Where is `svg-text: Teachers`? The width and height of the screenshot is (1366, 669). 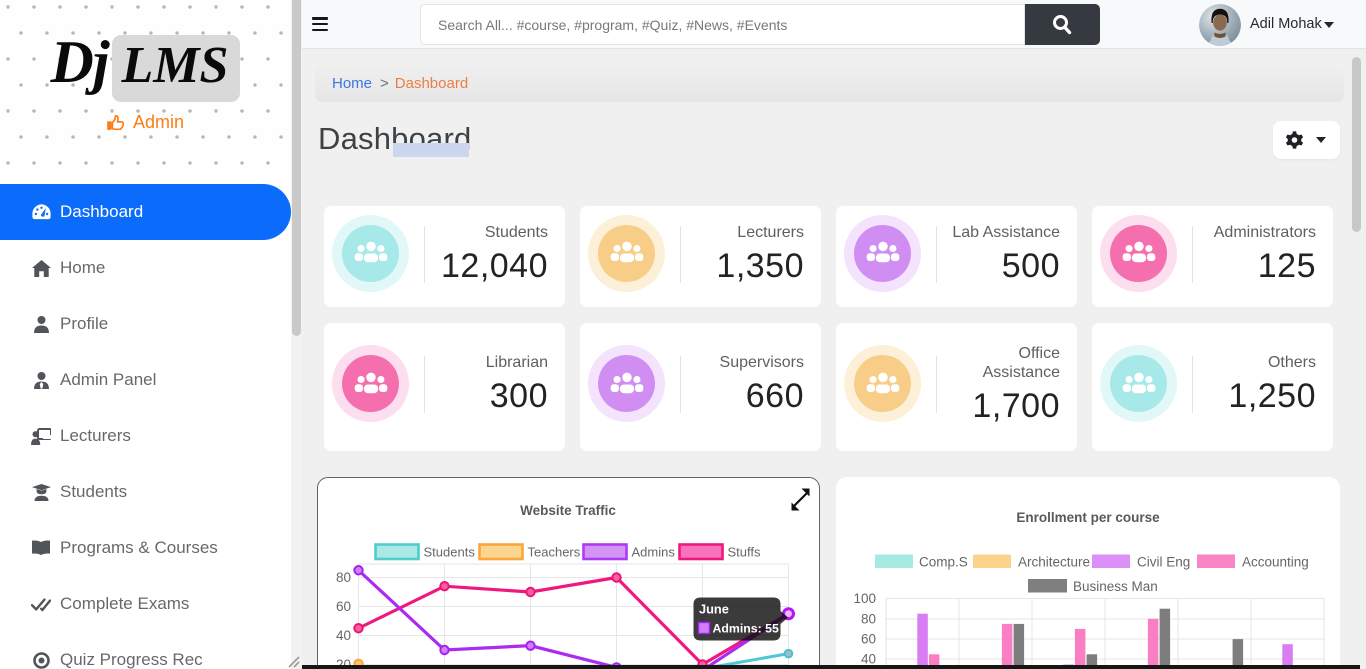 svg-text: Teachers is located at coordinates (554, 552).